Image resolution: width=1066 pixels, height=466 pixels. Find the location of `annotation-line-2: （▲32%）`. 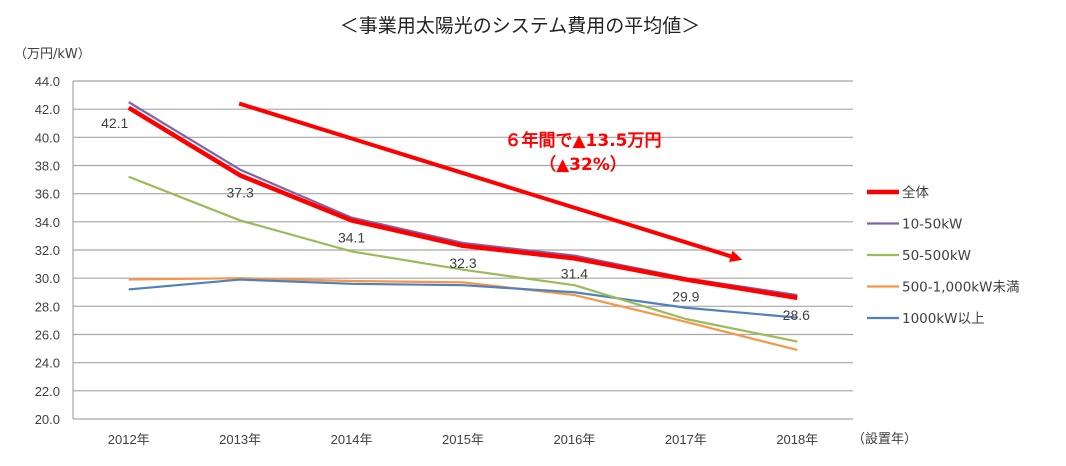

annotation-line-2: （▲32%） is located at coordinates (583, 164).